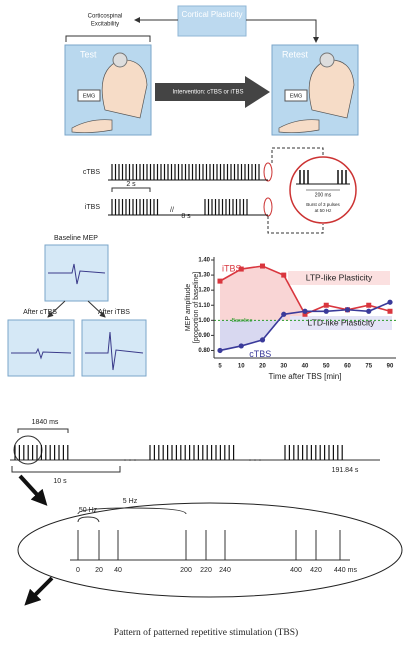 This screenshot has width=412, height=650. Describe the element at coordinates (114, 312) in the screenshot. I see `after-itbs-label: After iTBS` at that location.